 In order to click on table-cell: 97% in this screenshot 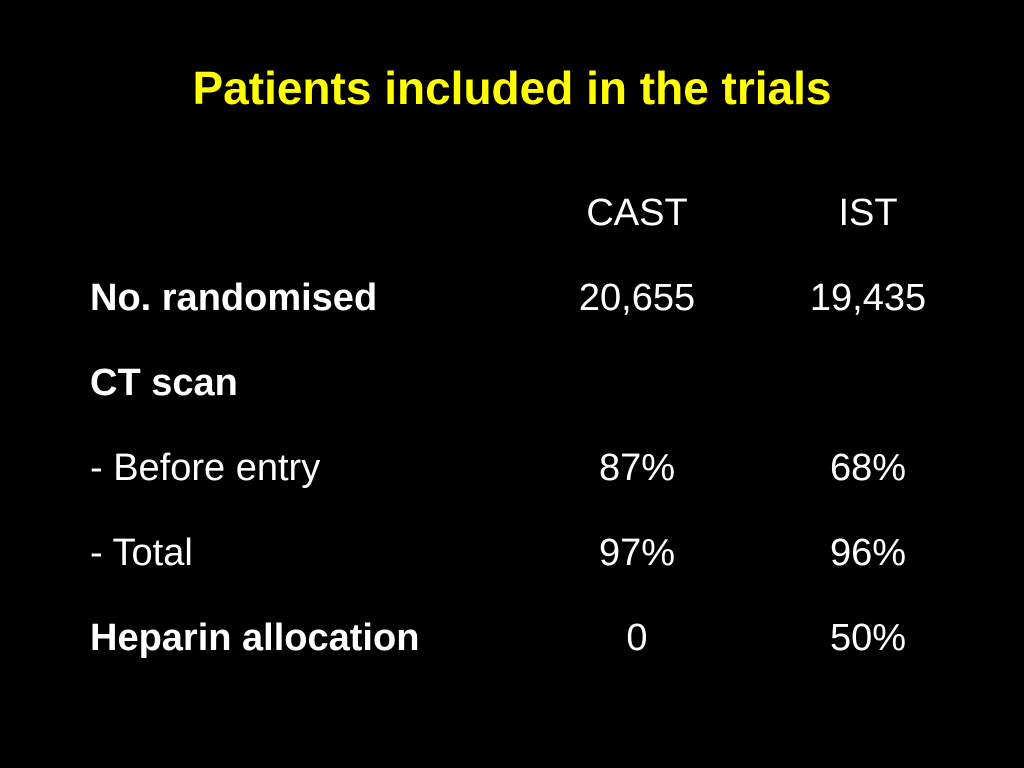, I will do `click(637, 553)`.